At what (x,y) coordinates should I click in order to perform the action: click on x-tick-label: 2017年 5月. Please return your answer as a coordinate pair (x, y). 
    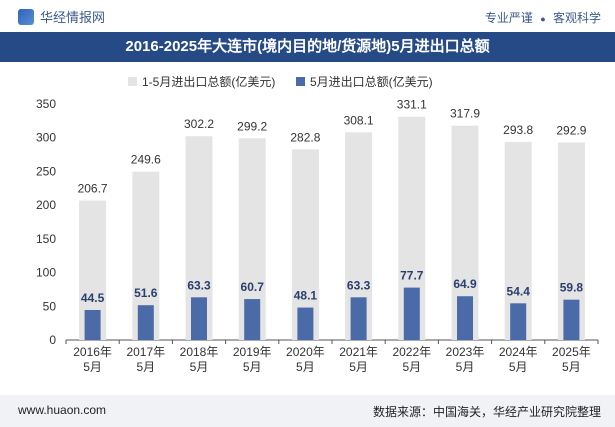
    Looking at the image, I should click on (145, 359).